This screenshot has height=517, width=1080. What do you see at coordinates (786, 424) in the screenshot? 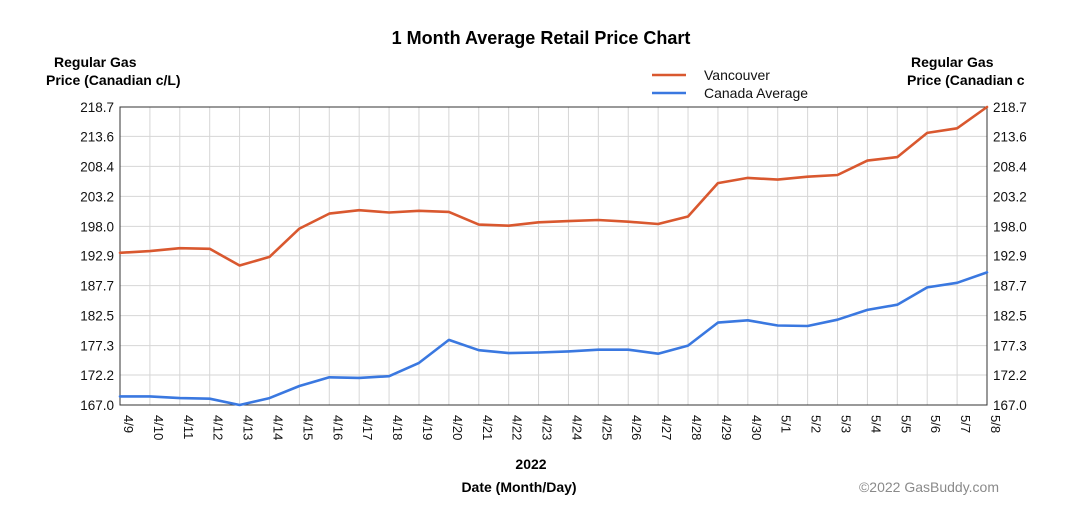
I see `x-tick-label: 5/1` at bounding box center [786, 424].